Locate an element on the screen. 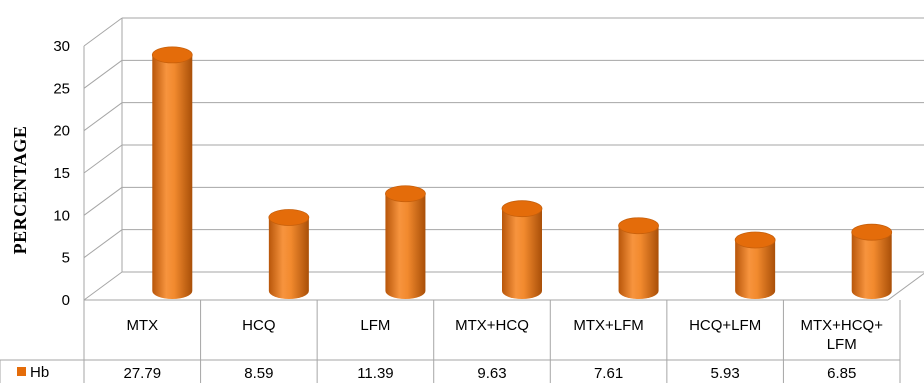  y-axis: 0 5 10 15 20 25 30 is located at coordinates (61, 173).